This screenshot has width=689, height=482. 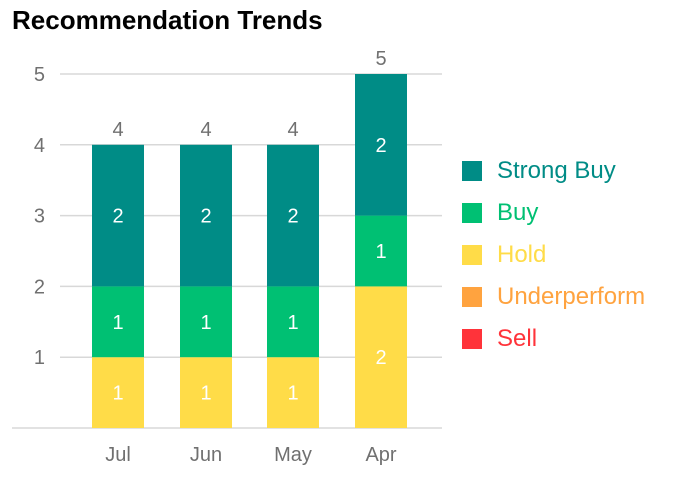 What do you see at coordinates (518, 212) in the screenshot?
I see `legend-label-buy: Buy` at bounding box center [518, 212].